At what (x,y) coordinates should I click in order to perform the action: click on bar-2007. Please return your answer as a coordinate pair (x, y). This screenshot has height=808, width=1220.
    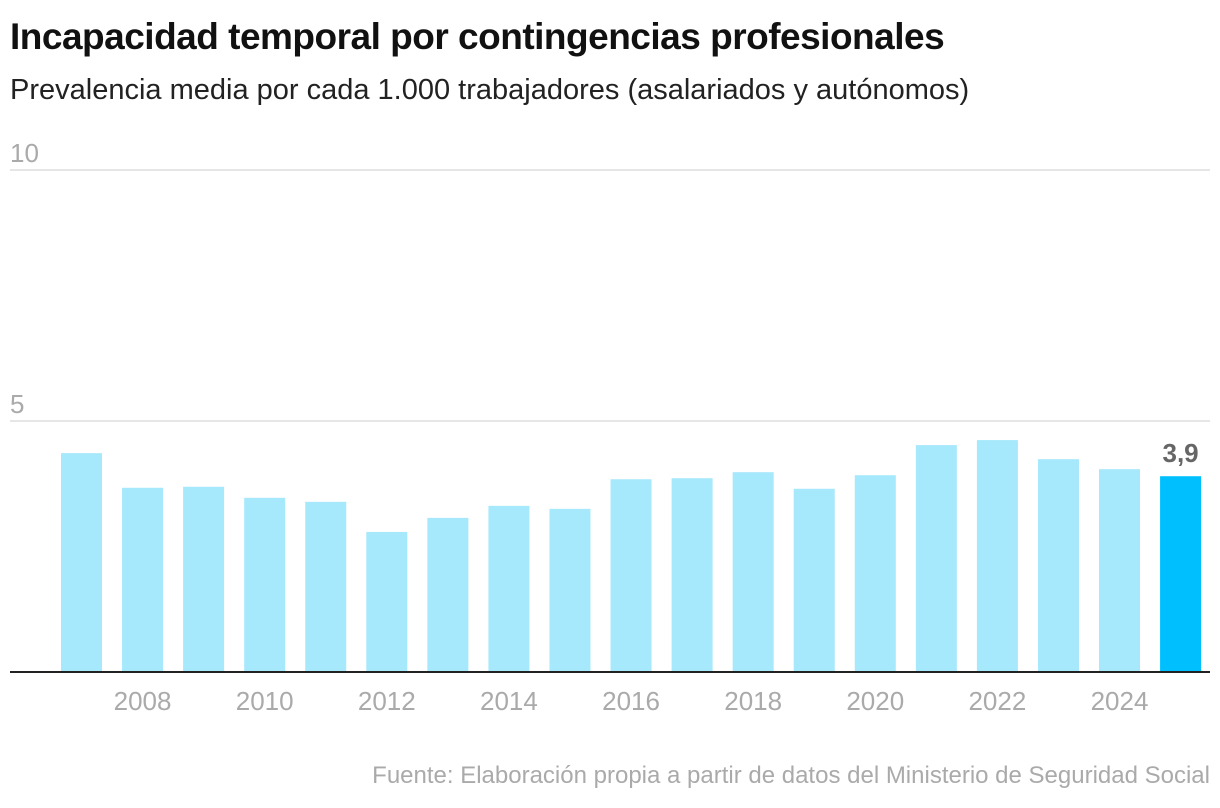
    Looking at the image, I should click on (81, 562).